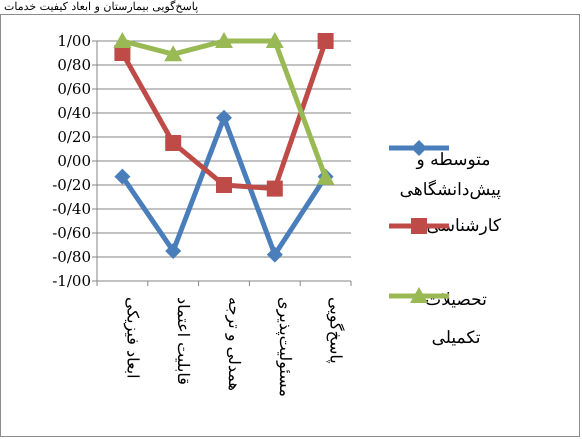  What do you see at coordinates (101, 6) in the screenshot?
I see `top-caption: پاسخ‌گویی بیمارستان و ابعاد کیفیت خدمات` at bounding box center [101, 6].